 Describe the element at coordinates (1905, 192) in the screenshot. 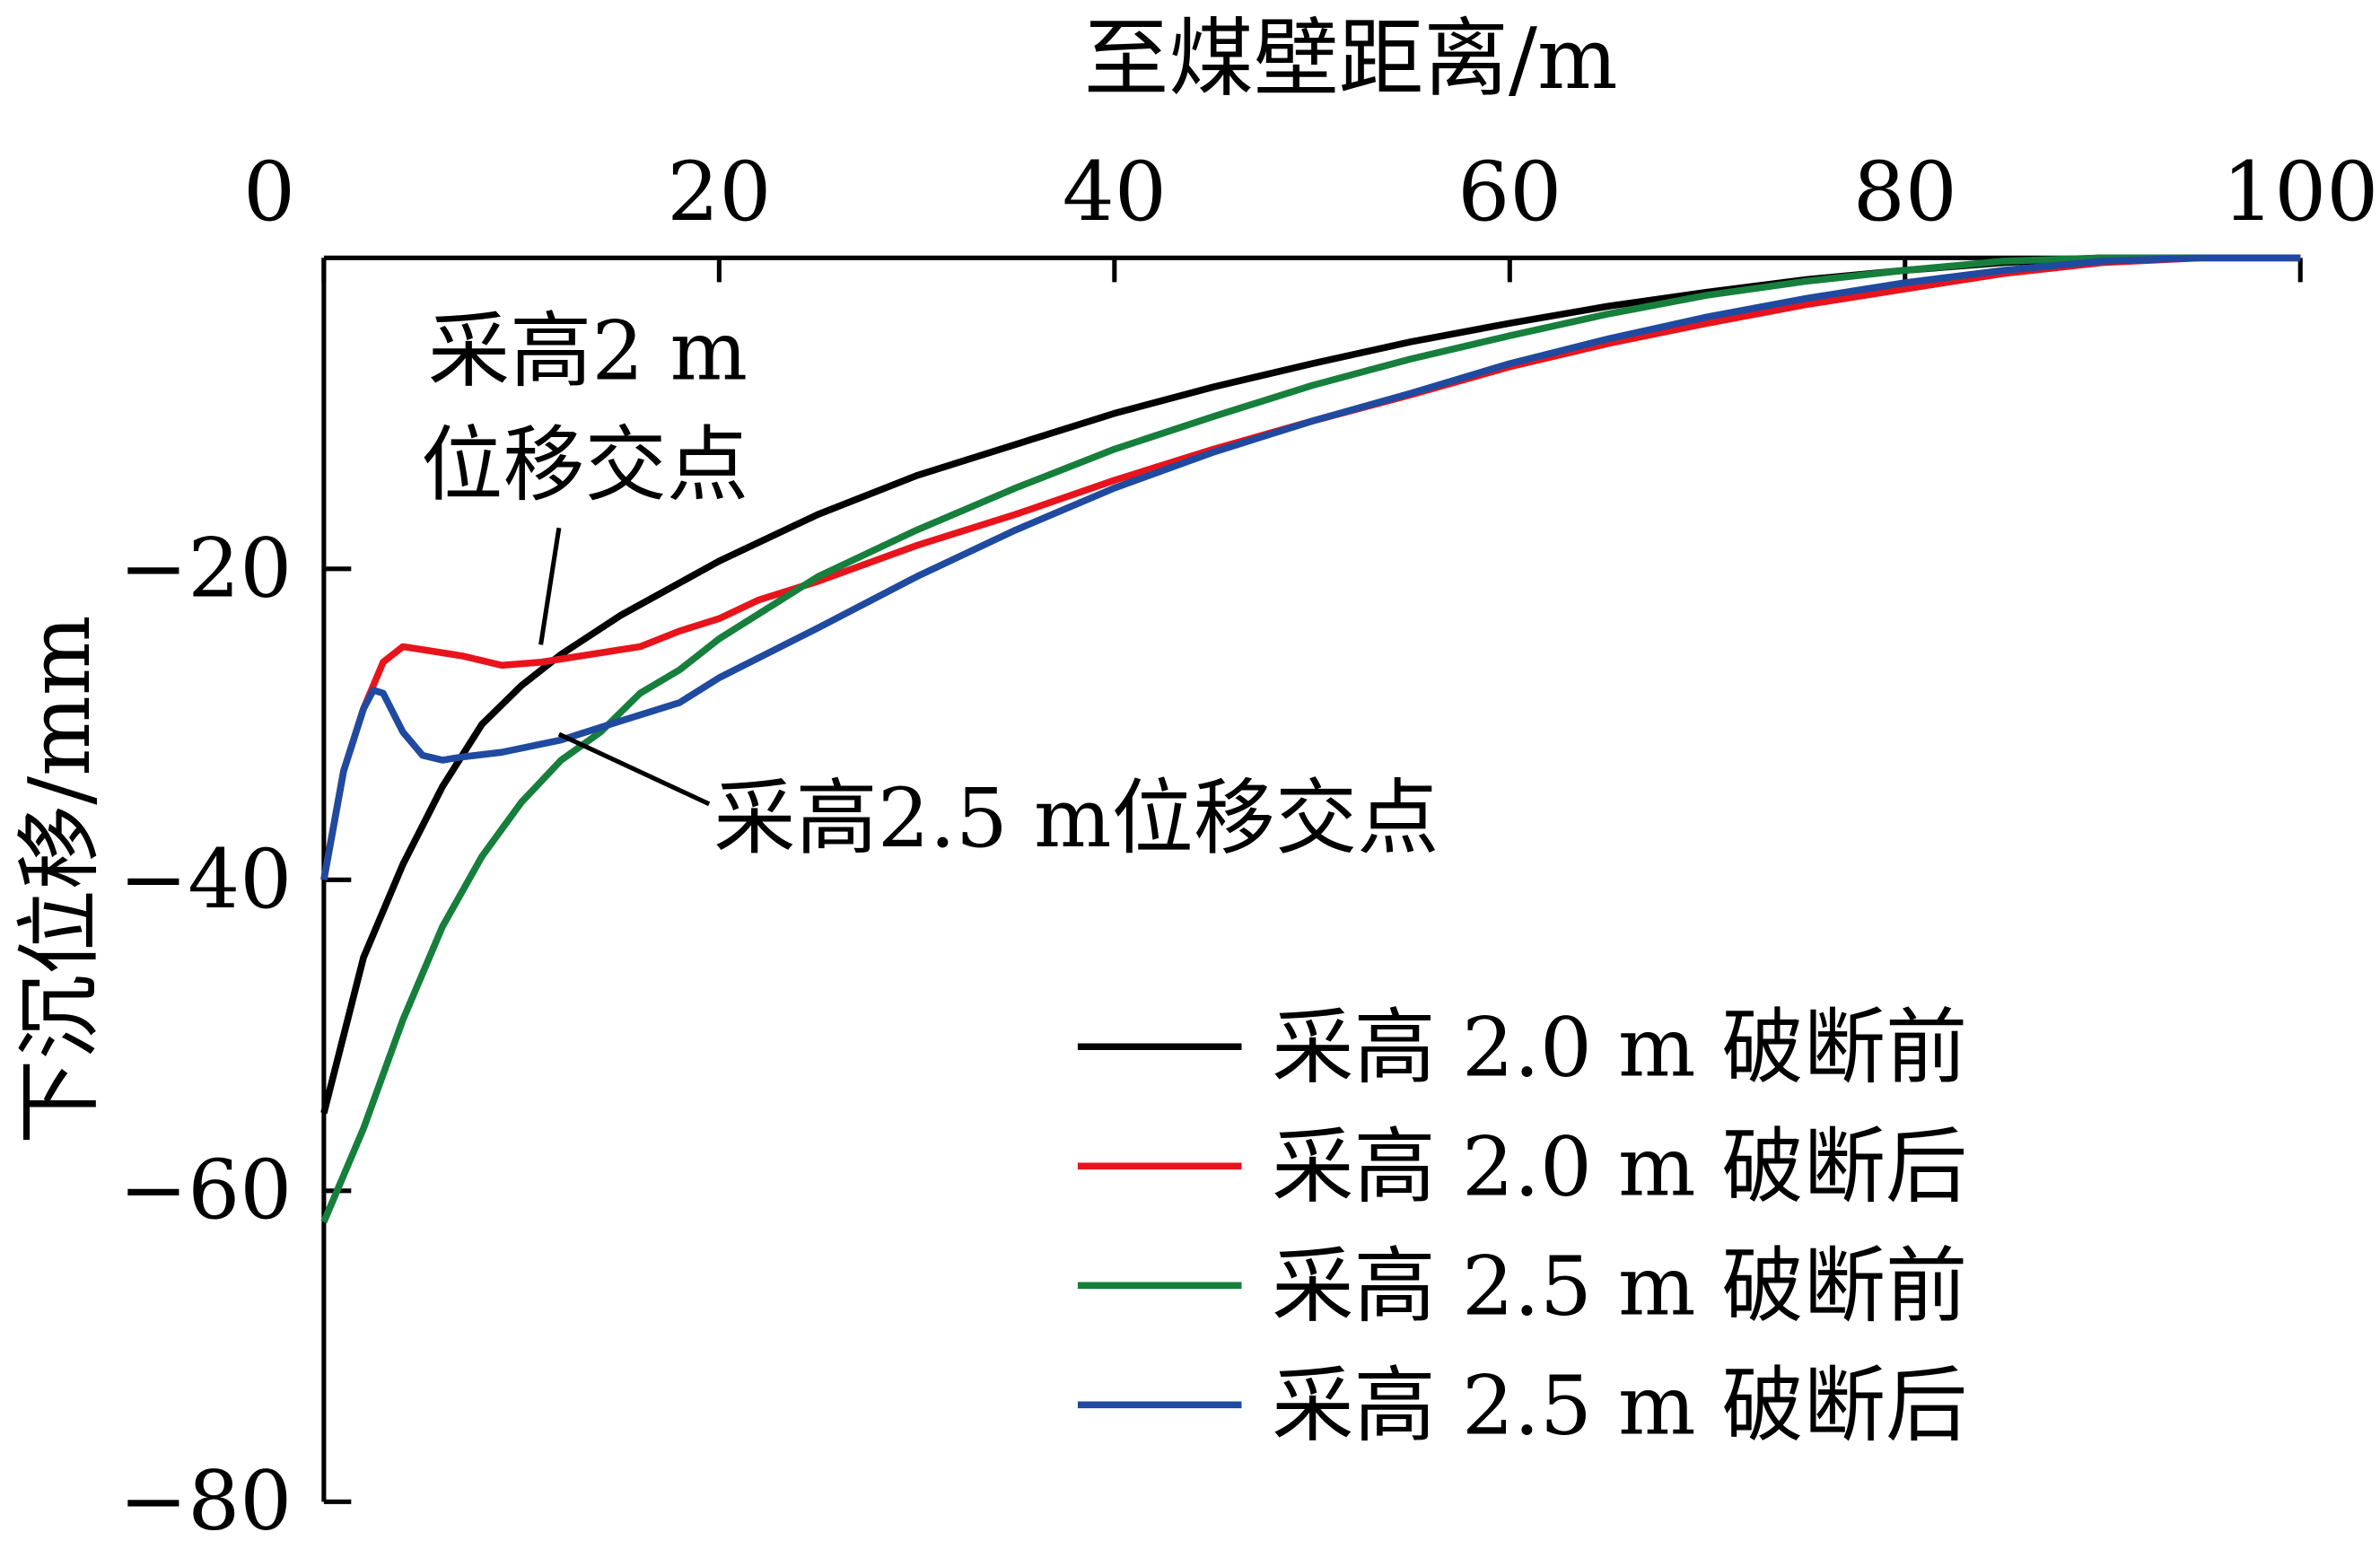

I see `x-tick-label: 80` at that location.